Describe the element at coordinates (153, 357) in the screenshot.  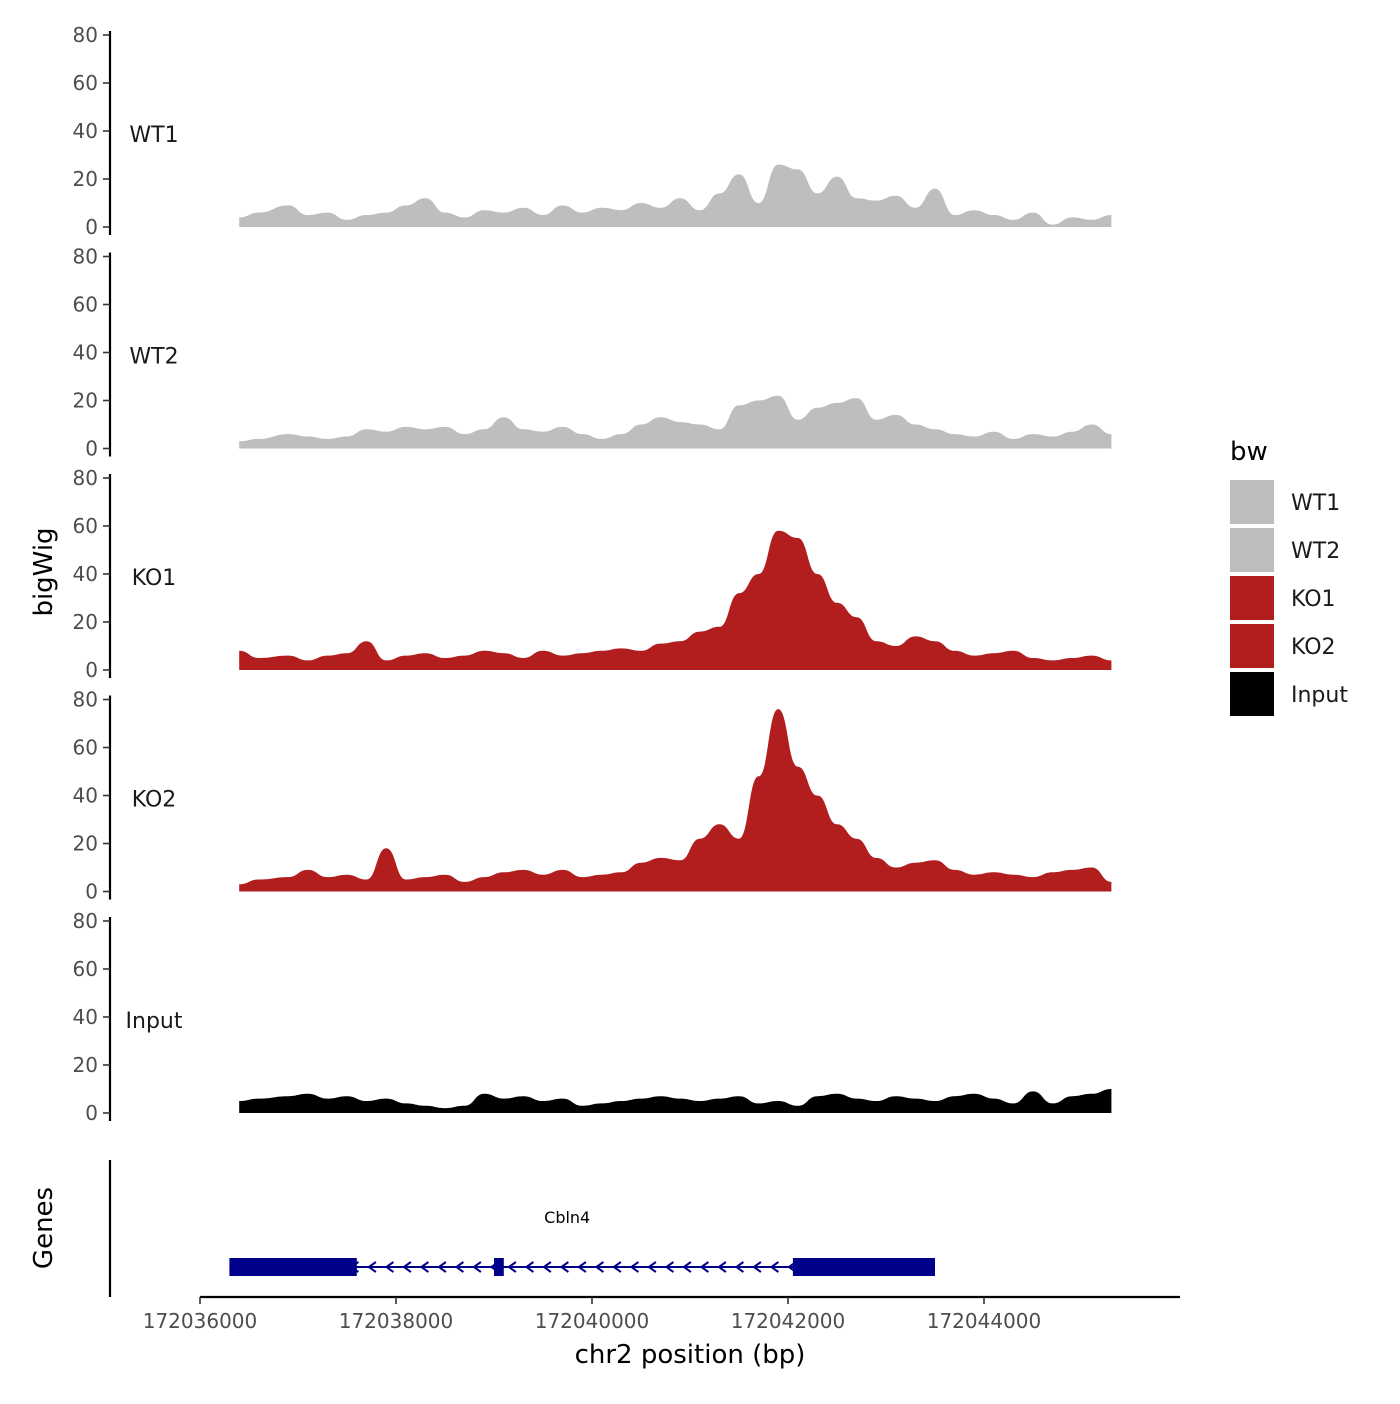
I see `track-label: WT2` at that location.